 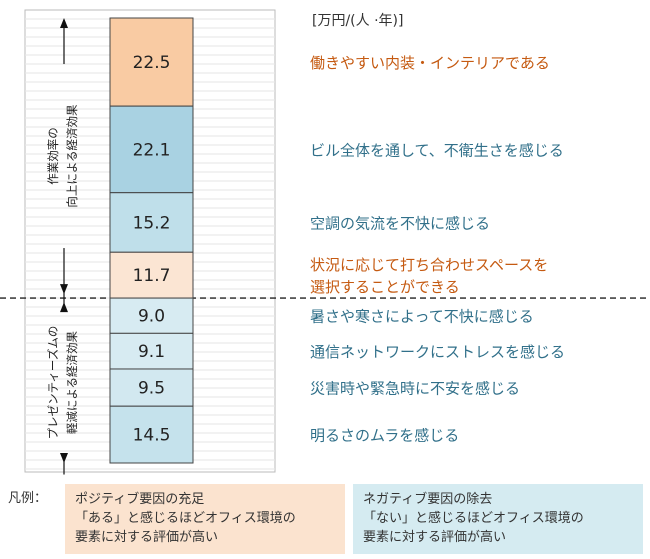 What do you see at coordinates (435, 537) in the screenshot?
I see `legend-negative-line: 要素に対する評価が高い` at bounding box center [435, 537].